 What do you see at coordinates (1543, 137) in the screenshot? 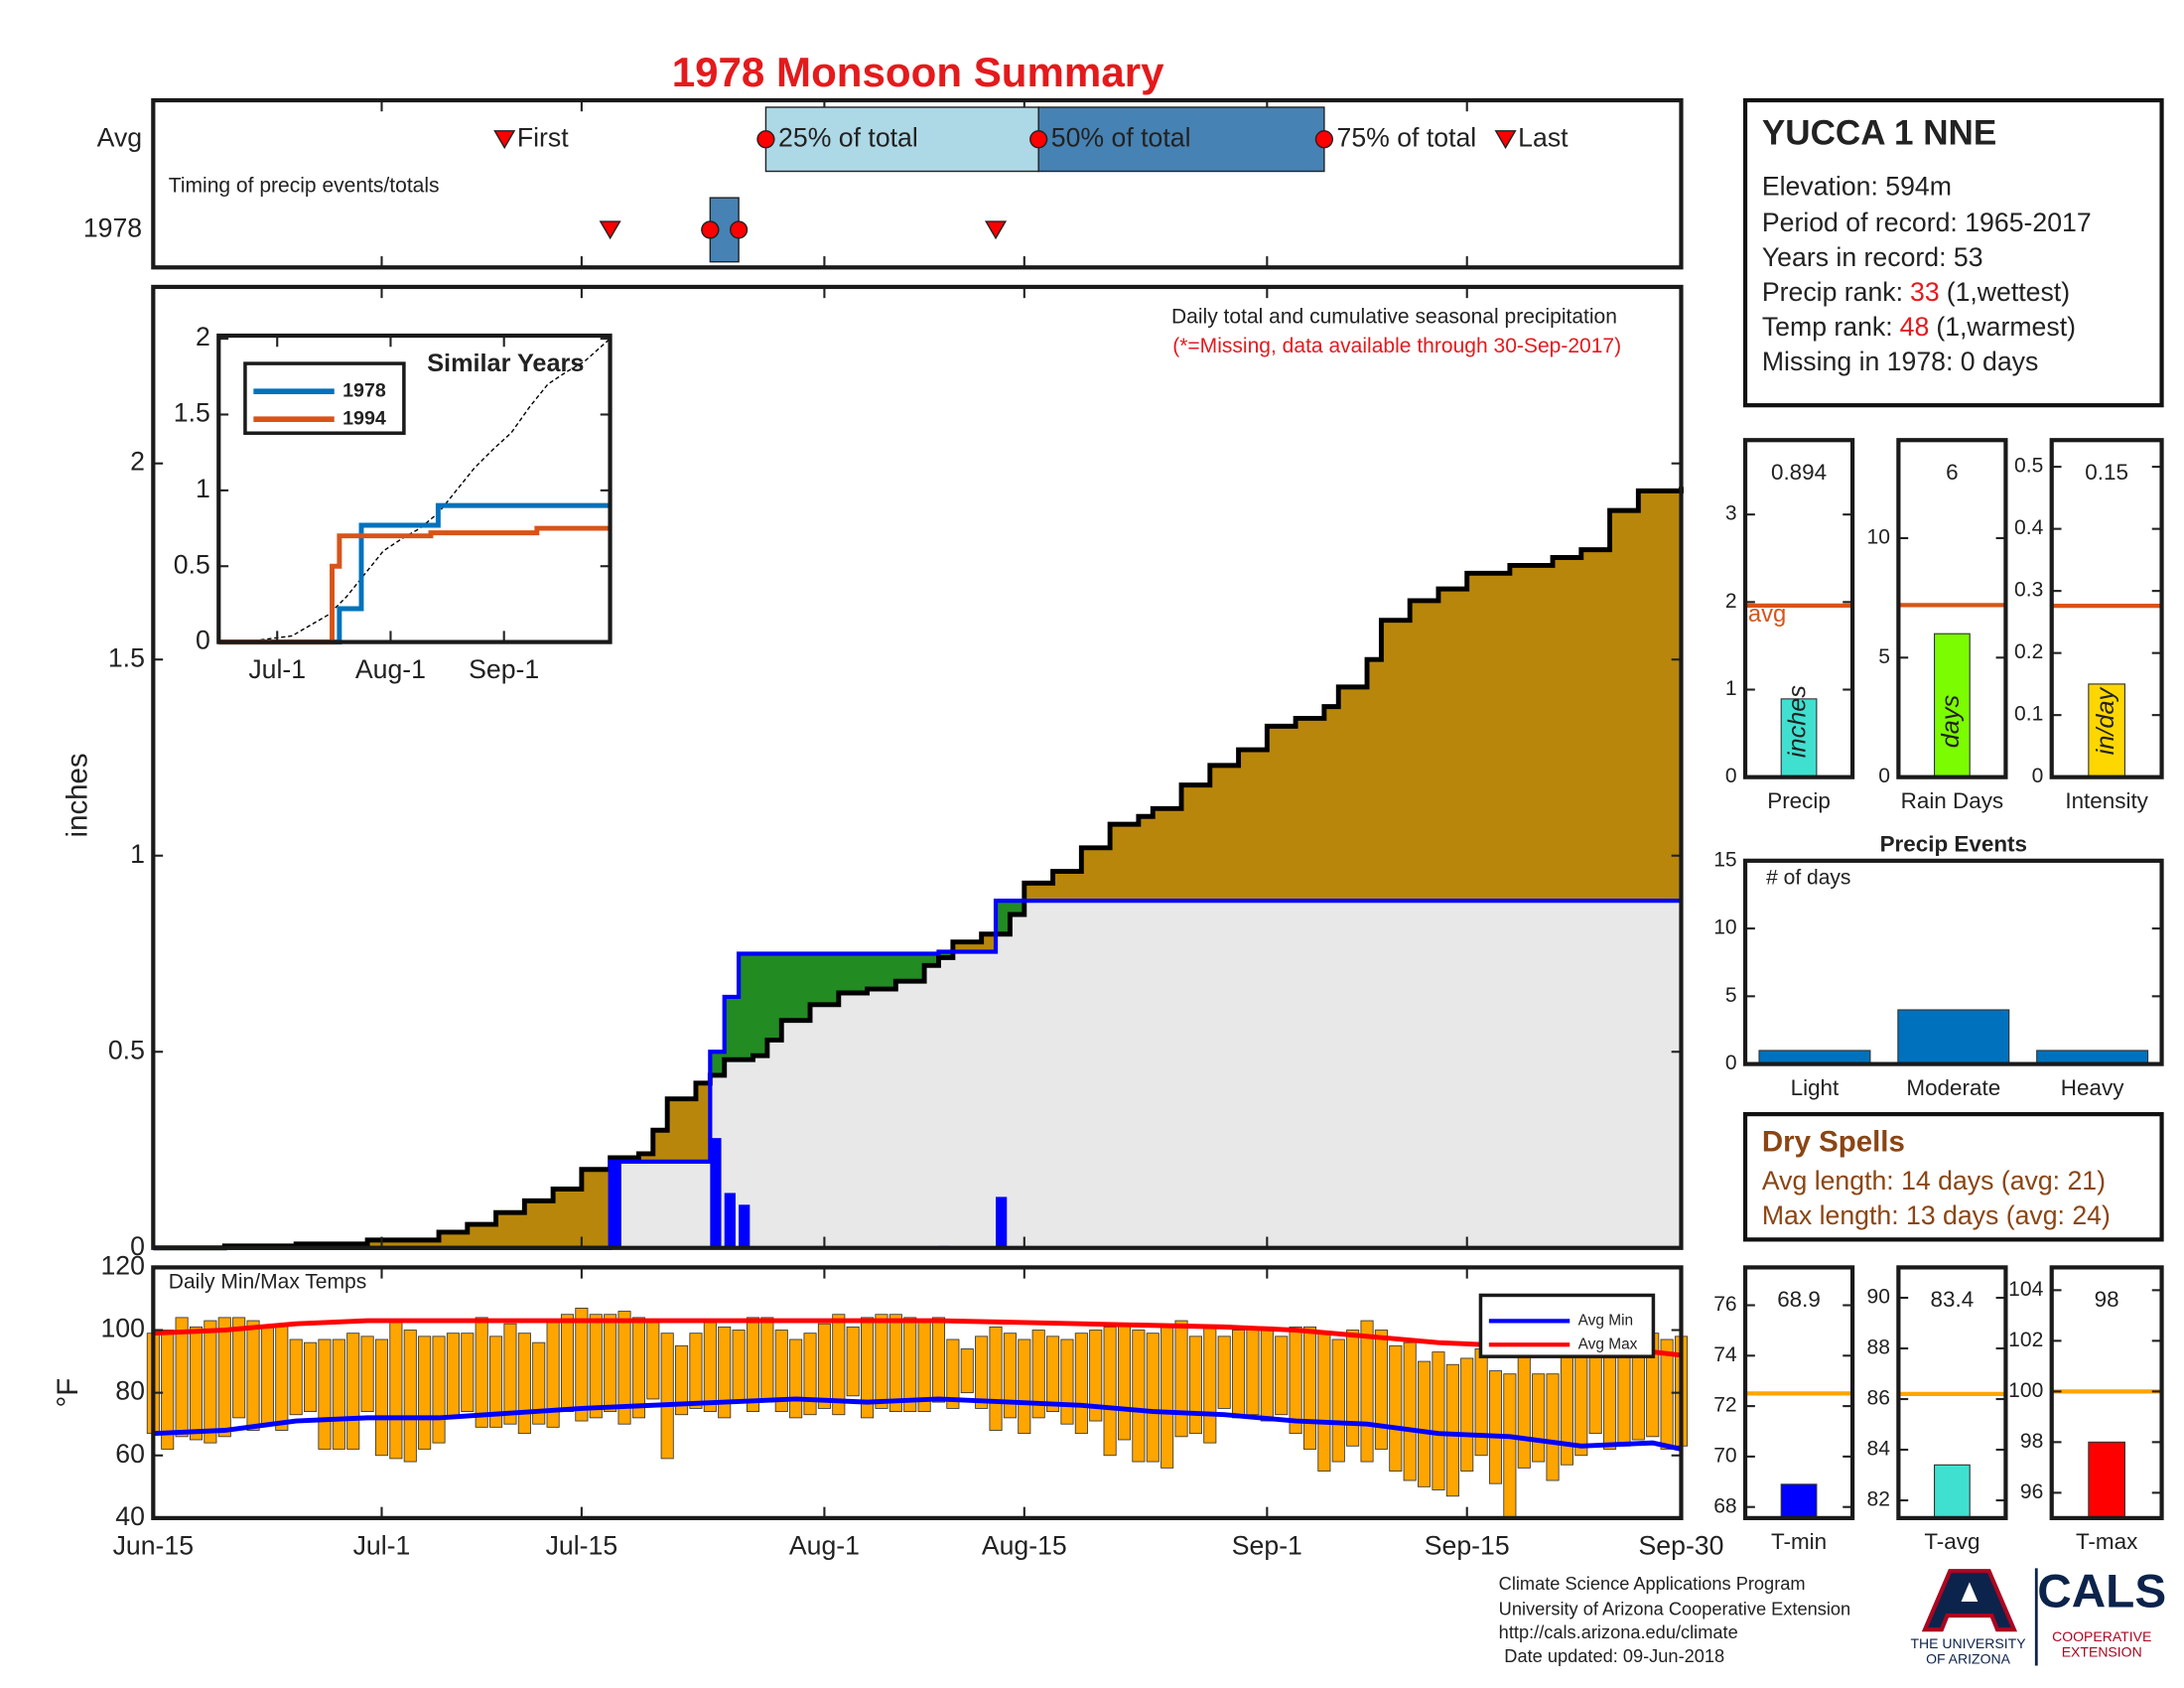
I see `marker-label: Last` at bounding box center [1543, 137].